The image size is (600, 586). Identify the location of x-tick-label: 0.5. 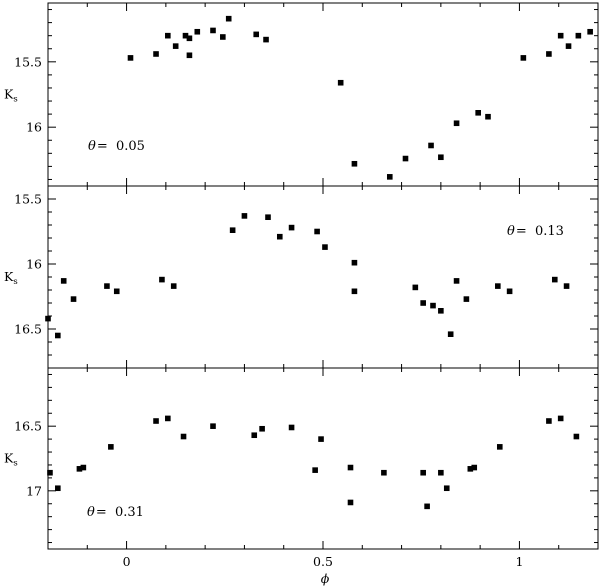
(323, 561).